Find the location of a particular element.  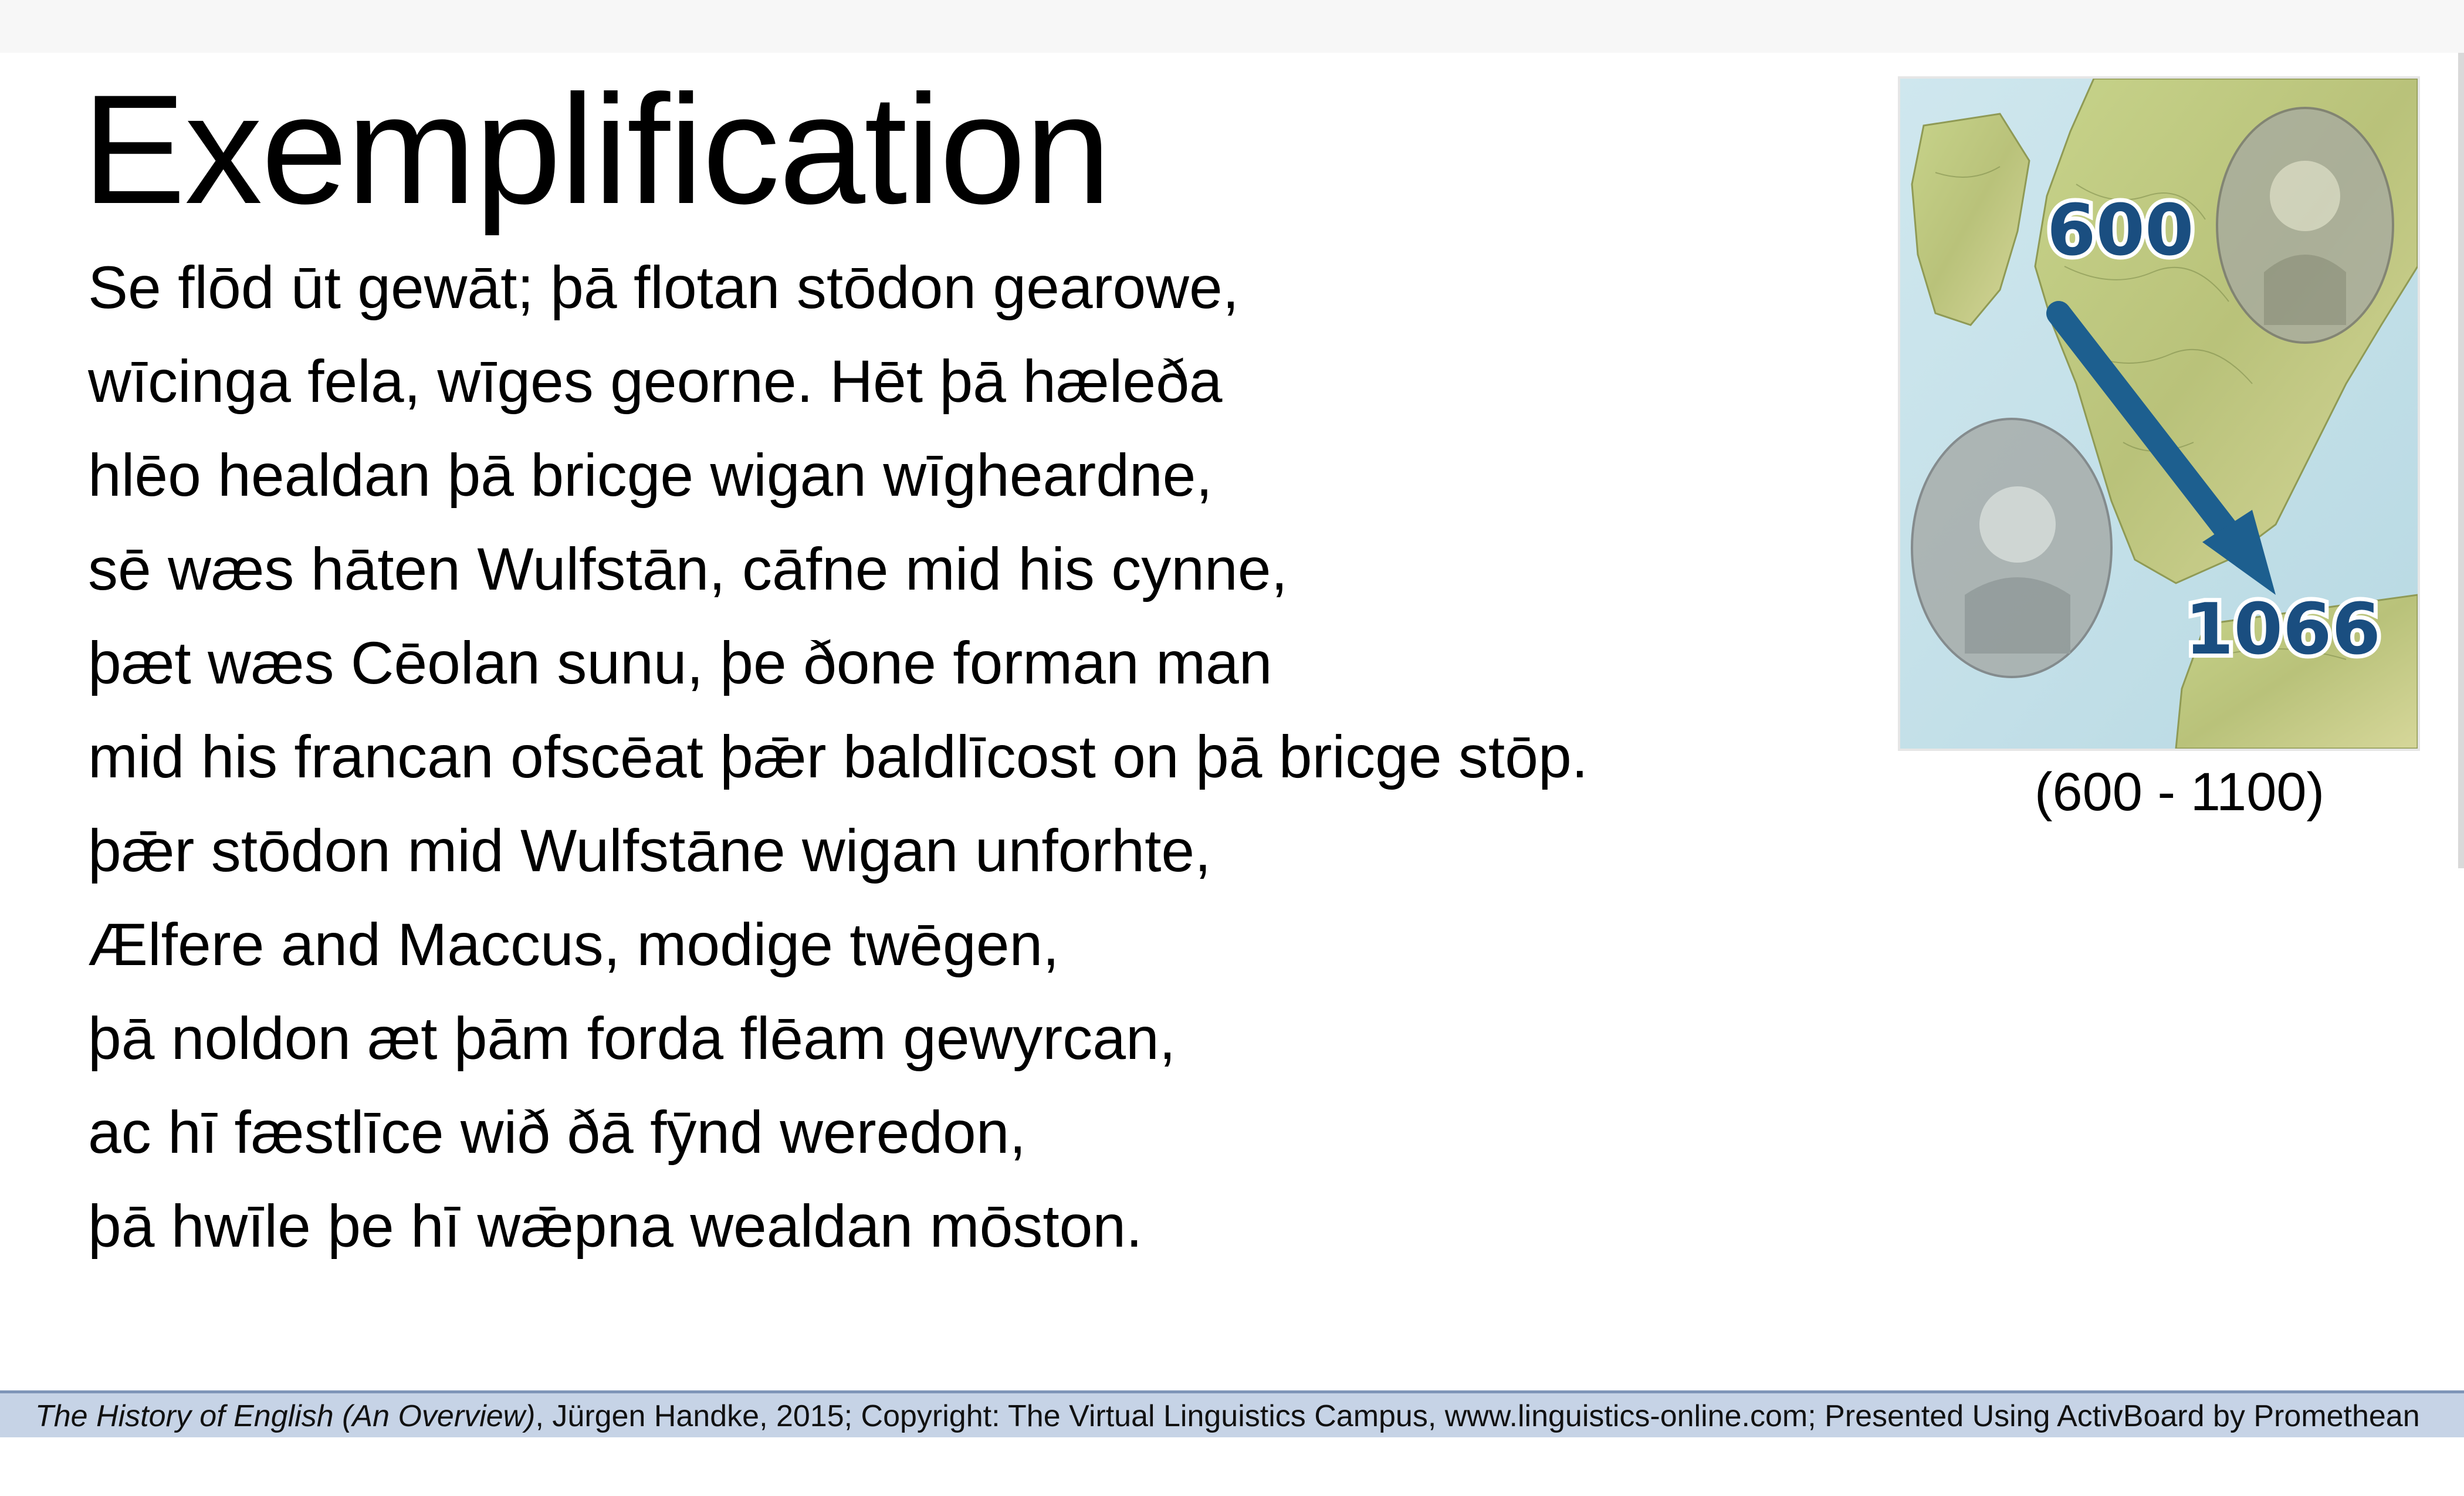

map-label-1066: 1066 is located at coordinates (2283, 630).